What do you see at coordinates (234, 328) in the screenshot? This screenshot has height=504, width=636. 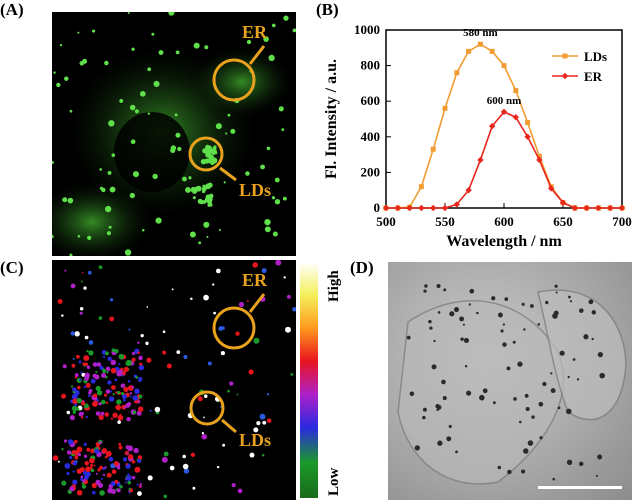 I see `panel-c-er-circle` at bounding box center [234, 328].